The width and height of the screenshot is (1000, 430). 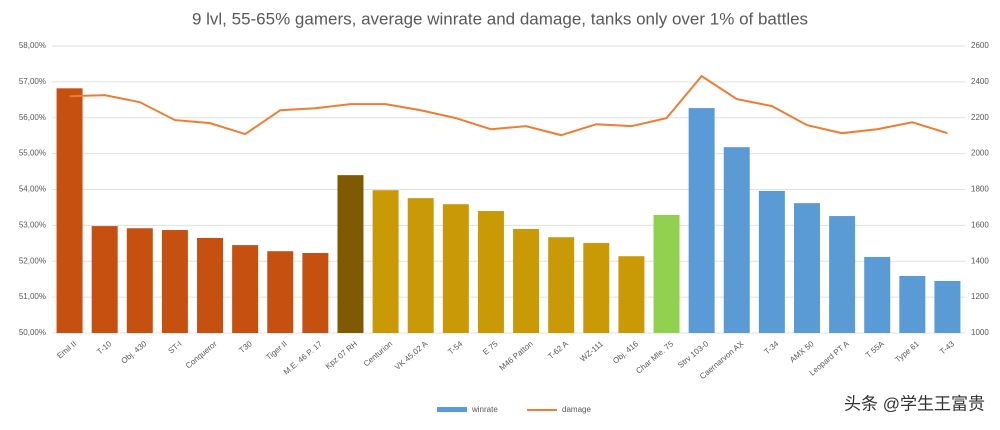 I want to click on y2-tick-label: 2400, so click(x=980, y=81).